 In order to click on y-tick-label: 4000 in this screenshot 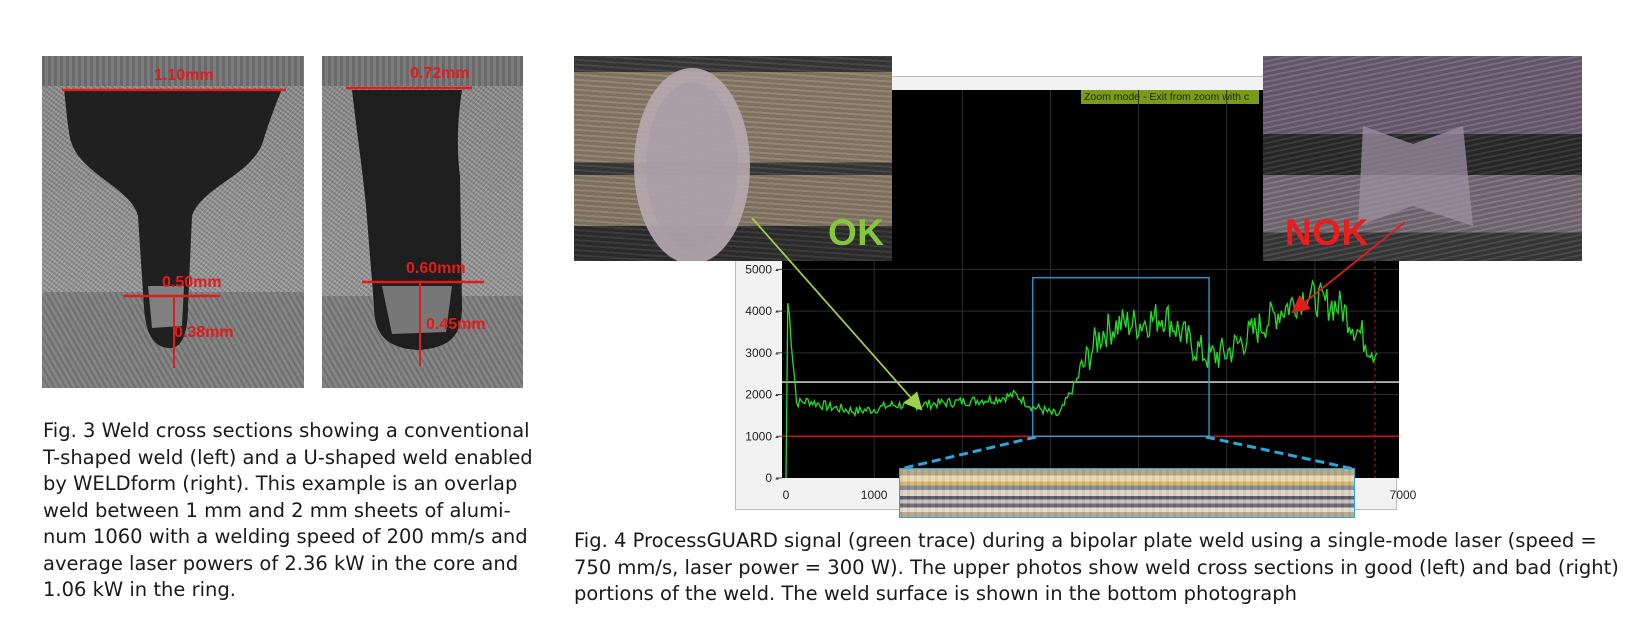, I will do `click(758, 311)`.